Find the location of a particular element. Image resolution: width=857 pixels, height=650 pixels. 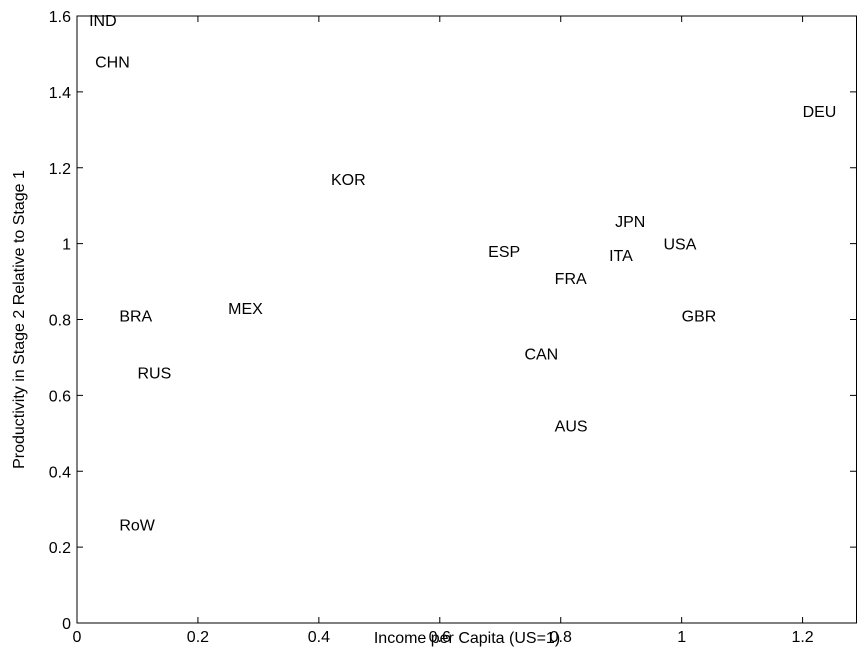

point-label-usa: USA is located at coordinates (680, 245).